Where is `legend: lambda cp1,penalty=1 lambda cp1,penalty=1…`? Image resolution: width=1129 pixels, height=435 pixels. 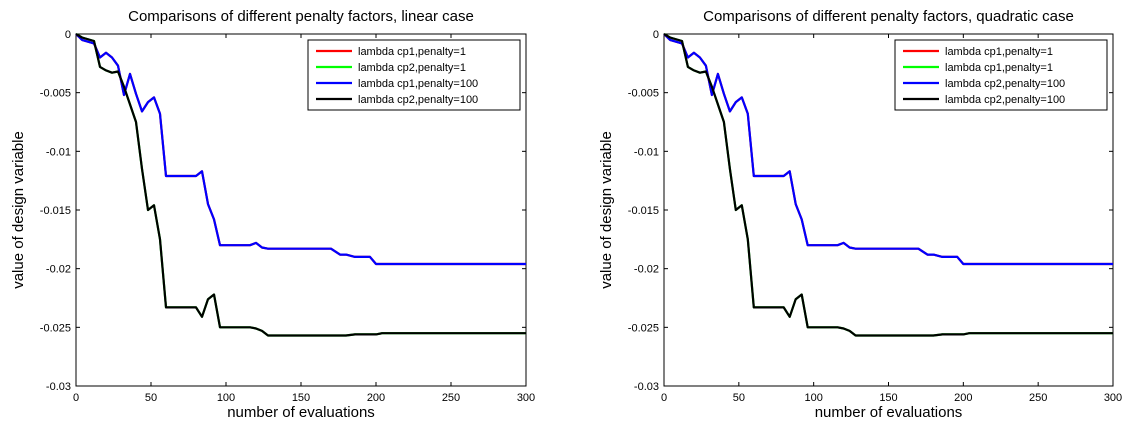
legend: lambda cp1,penalty=1 lambda cp1,penalty=1… is located at coordinates (1001, 75).